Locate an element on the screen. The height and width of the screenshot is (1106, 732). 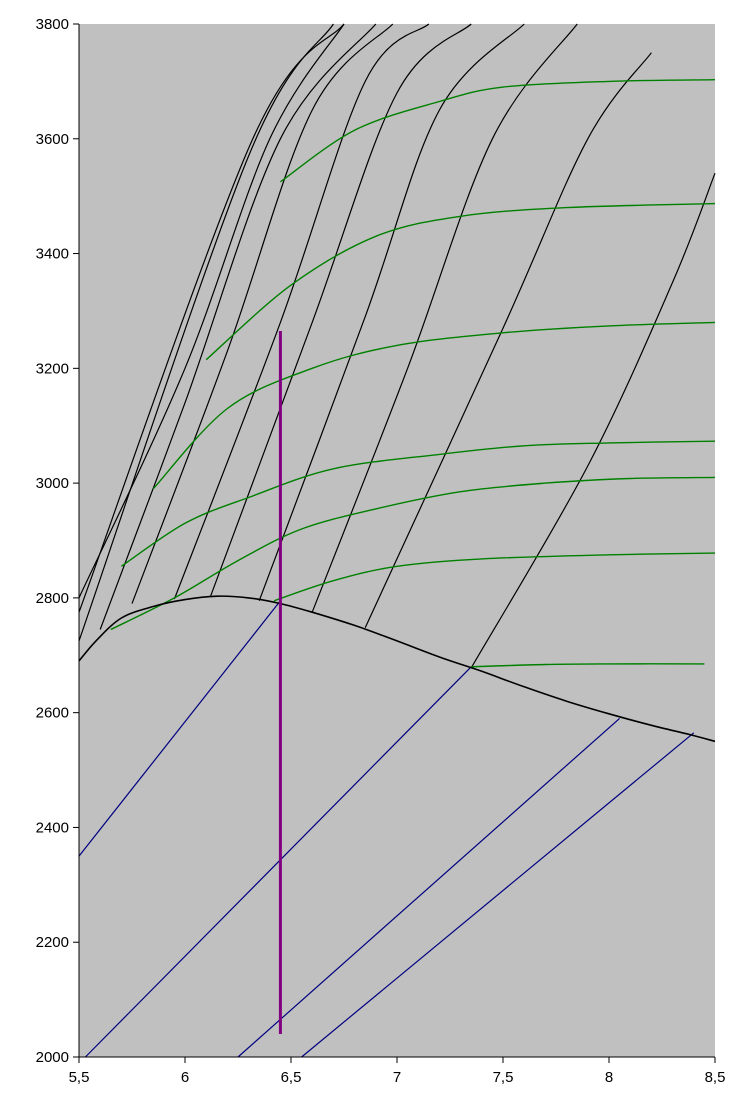
x-tick-label-5: 8 is located at coordinates (609, 1077).